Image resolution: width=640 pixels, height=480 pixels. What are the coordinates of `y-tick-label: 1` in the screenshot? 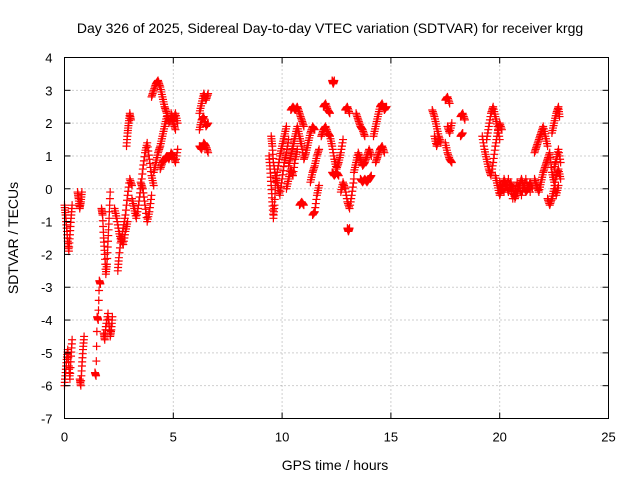 It's located at (48, 156).